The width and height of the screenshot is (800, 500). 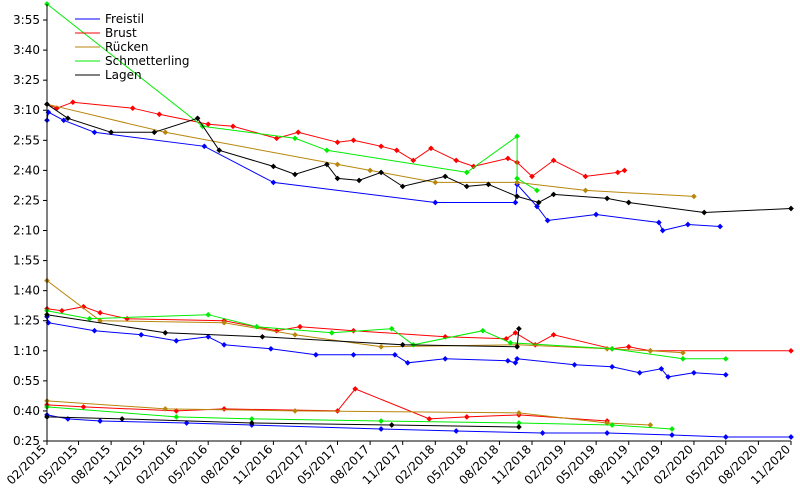 I want to click on y-tick-label: 3:55, so click(x=26, y=20).